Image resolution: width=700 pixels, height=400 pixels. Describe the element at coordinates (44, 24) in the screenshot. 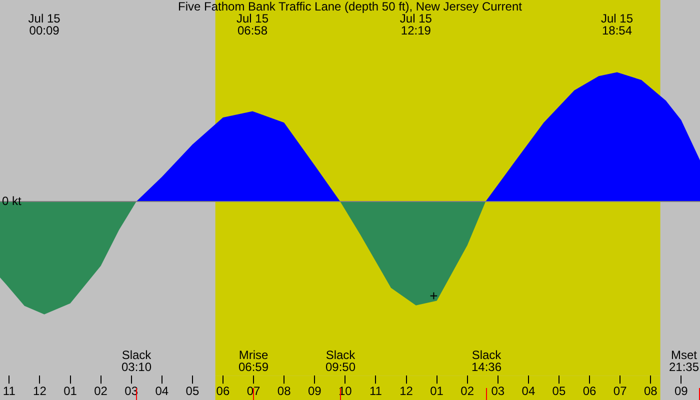

I see `text: Jul 15 00:09` at that location.